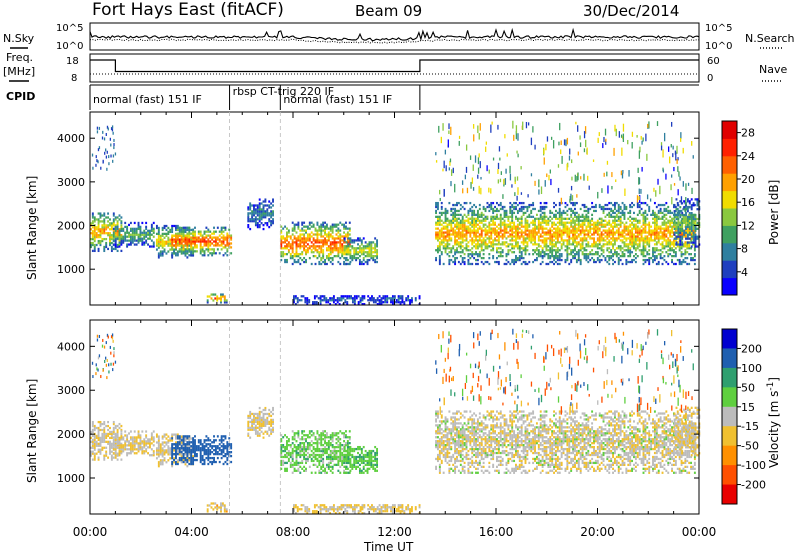 Image resolution: width=800 pixels, height=558 pixels. Describe the element at coordinates (748, 133) in the screenshot. I see `power-colorbar-tick-label: 28` at that location.